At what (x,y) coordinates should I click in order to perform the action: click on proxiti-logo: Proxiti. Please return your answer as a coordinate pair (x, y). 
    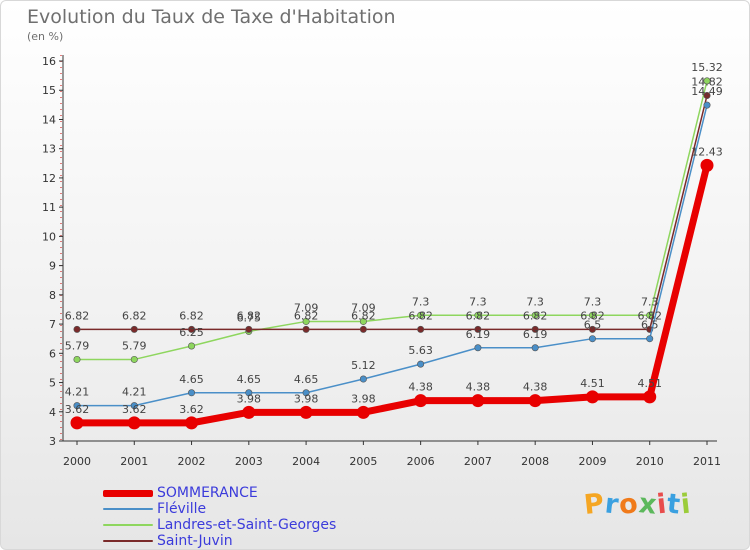
    Looking at the image, I should click on (637, 504).